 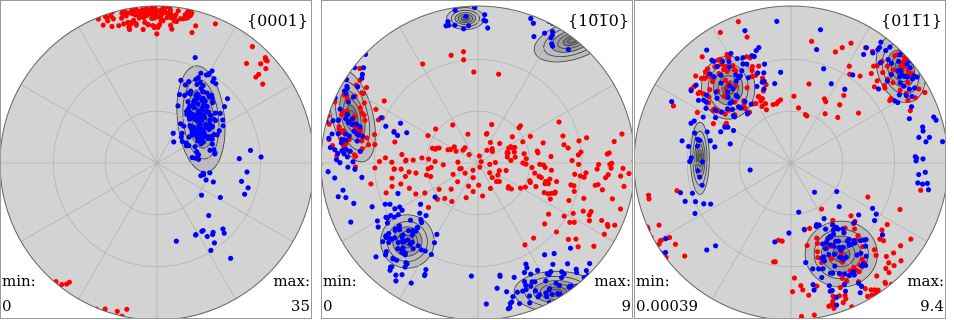 I want to click on panel-title: {0001}, so click(x=277, y=20).